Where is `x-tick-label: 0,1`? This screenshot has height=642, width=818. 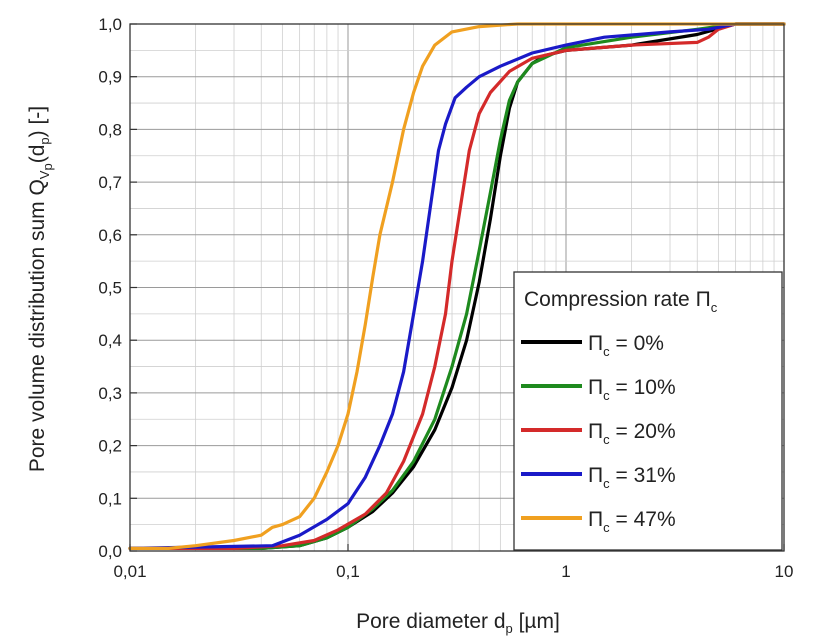 x-tick-label: 0,1 is located at coordinates (348, 571).